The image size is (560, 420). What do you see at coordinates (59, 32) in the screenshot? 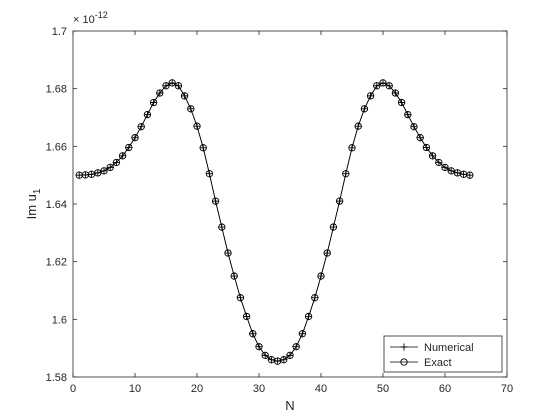
I see `y-tick-label: 1.7` at bounding box center [59, 32].